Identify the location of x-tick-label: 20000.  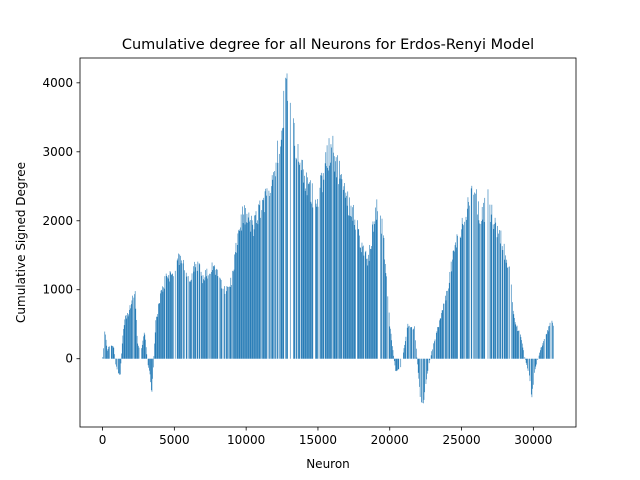
(390, 440).